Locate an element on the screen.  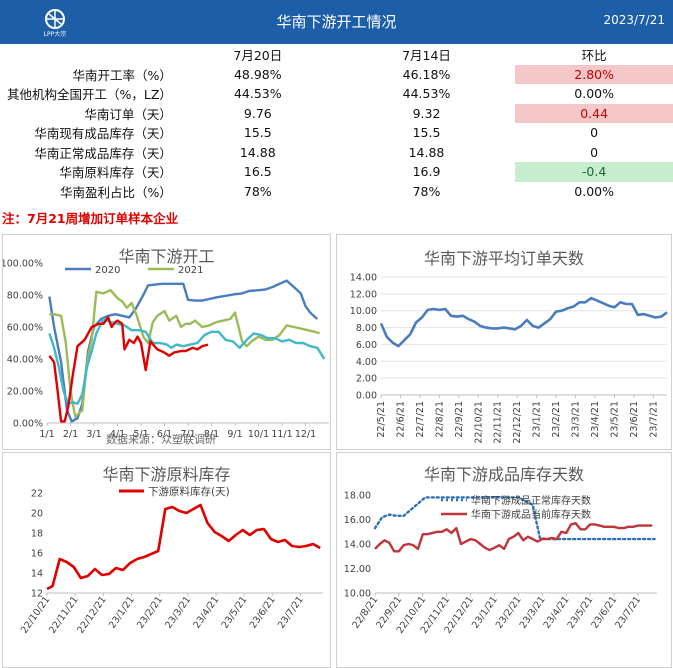
x-tick-label: 6/1 is located at coordinates (164, 434).